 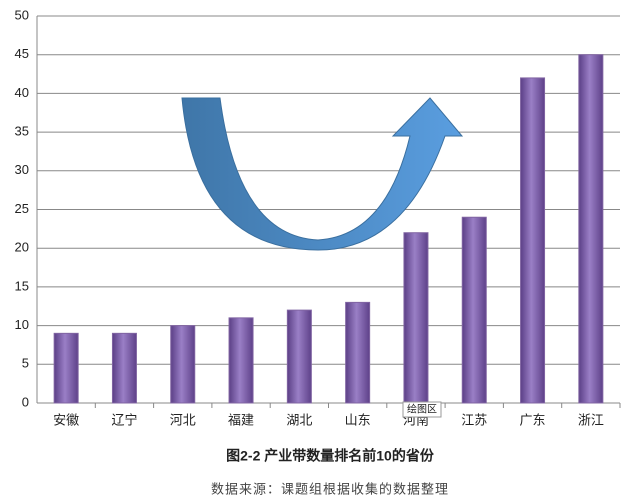 I want to click on x-tick-label: 广东, so click(x=533, y=419).